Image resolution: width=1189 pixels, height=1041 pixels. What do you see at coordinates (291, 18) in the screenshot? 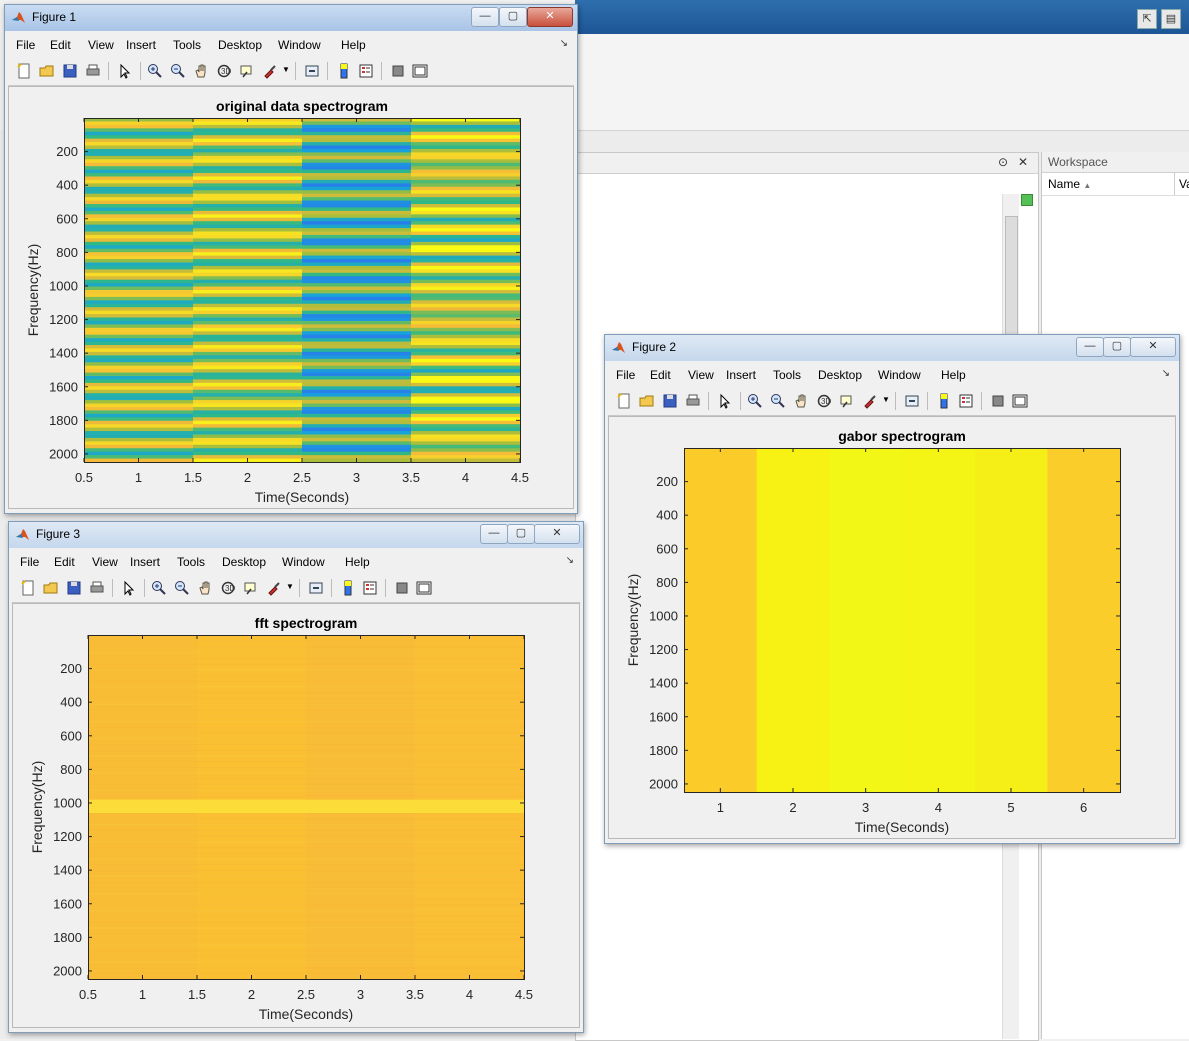
I see `figure-title-bar: Figure 1 — ▢ ✕` at bounding box center [291, 18].